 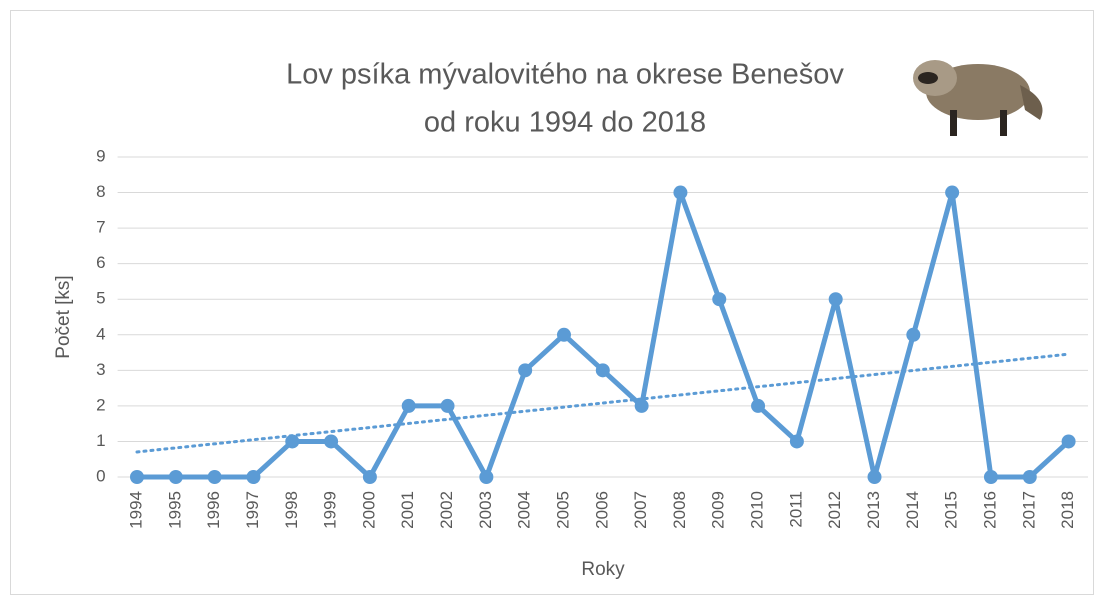 I want to click on x-tick-label: 2004, so click(x=524, y=510).